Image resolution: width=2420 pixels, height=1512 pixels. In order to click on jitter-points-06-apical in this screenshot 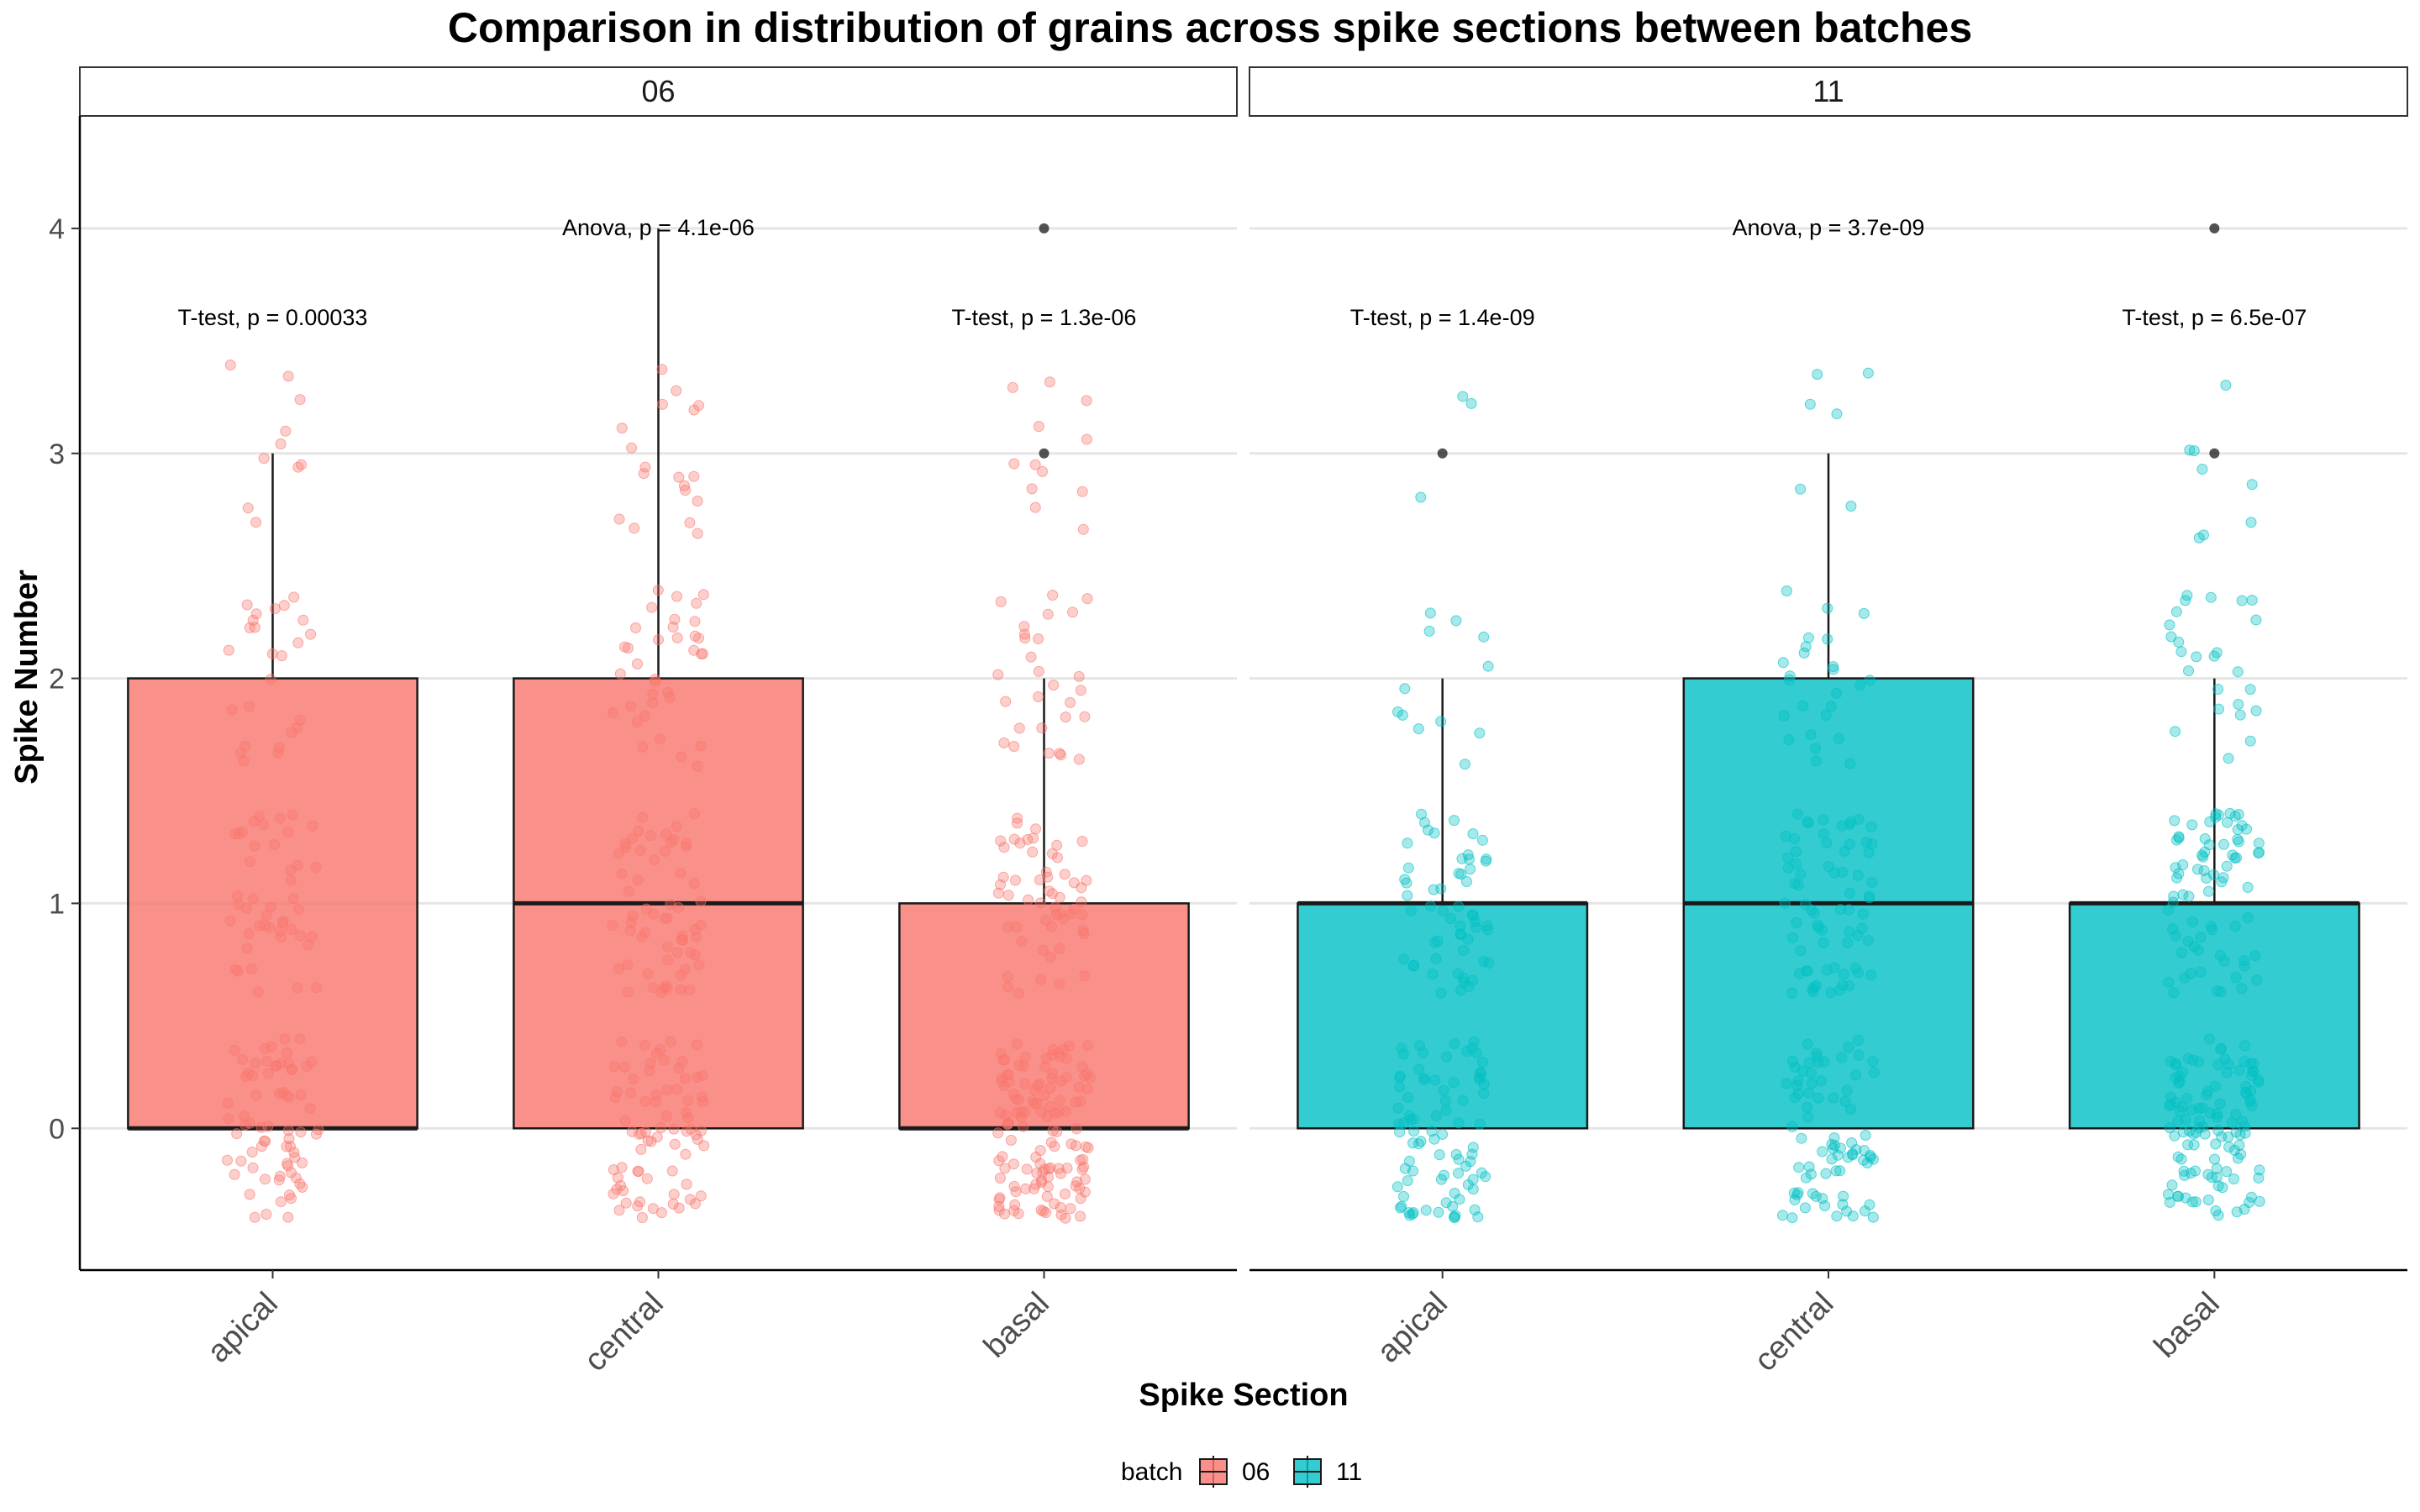, I will do `click(273, 791)`.